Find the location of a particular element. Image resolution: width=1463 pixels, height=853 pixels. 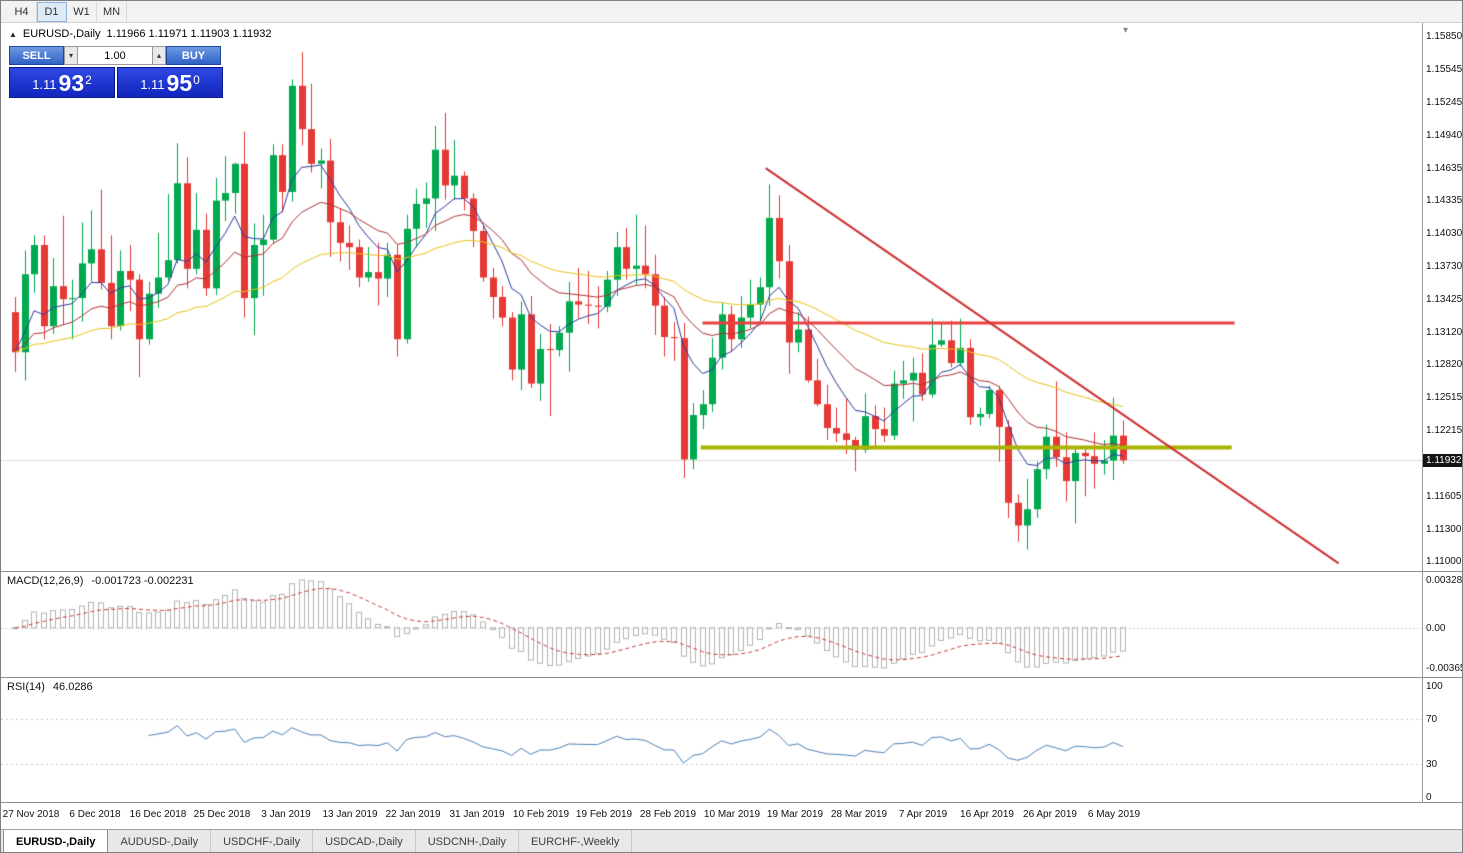

date-label: 10 Mar 2019 is located at coordinates (732, 814).